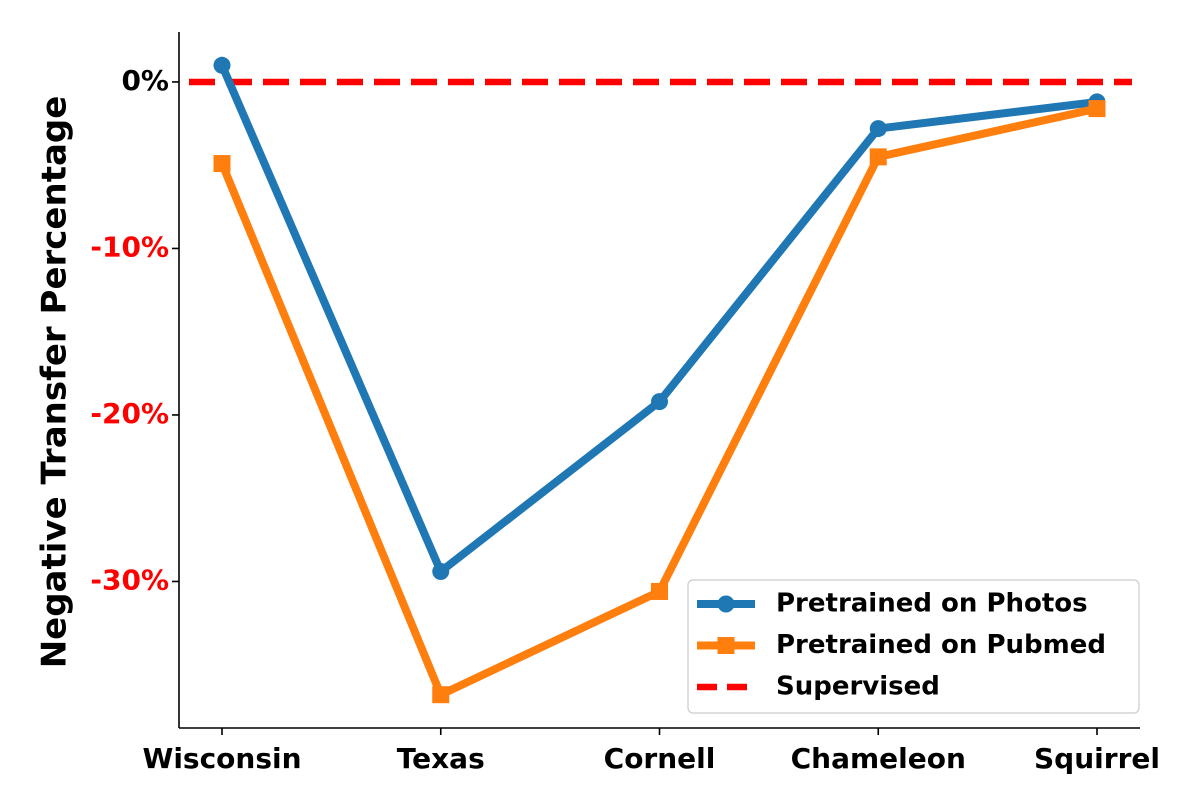 Image resolution: width=1200 pixels, height=800 pixels. I want to click on x-tick-label-chameleon: Chameleon, so click(878, 758).